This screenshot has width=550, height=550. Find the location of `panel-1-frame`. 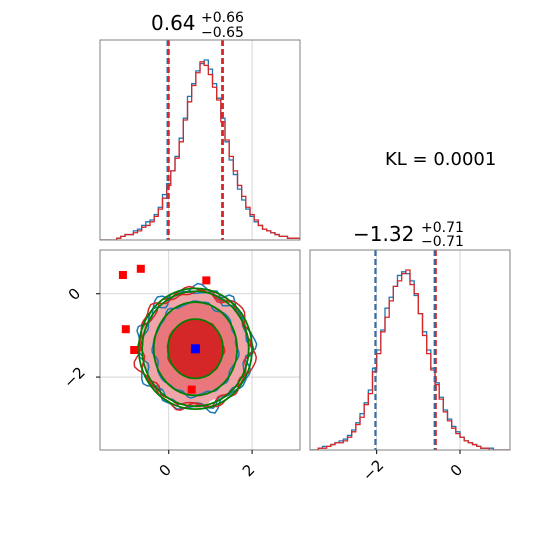

panel-1-frame is located at coordinates (200, 140).